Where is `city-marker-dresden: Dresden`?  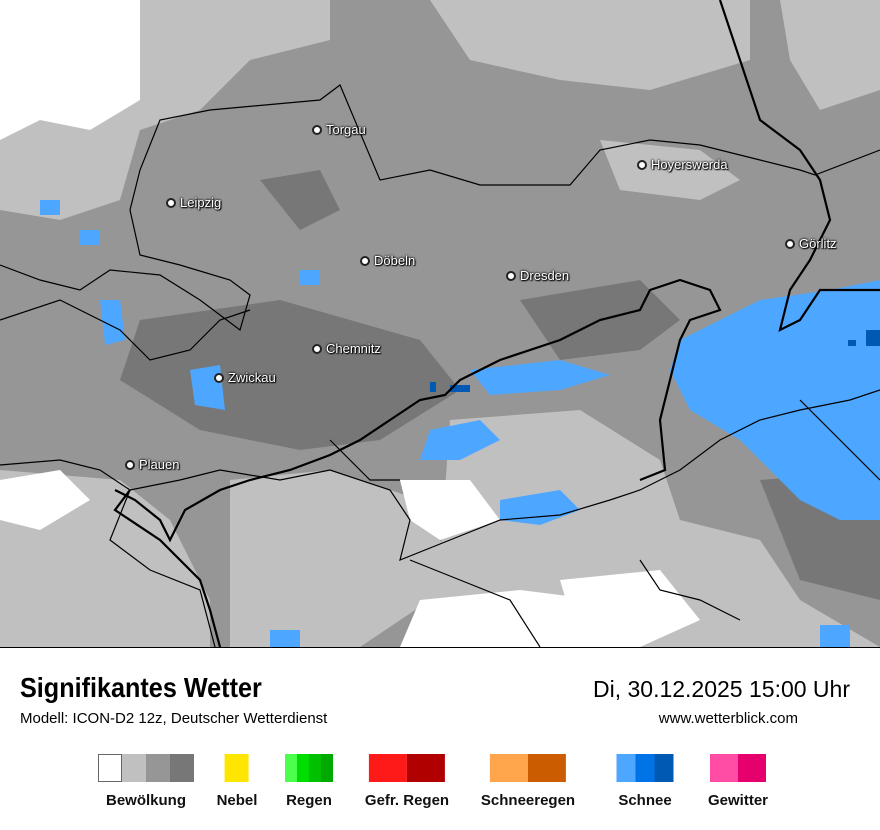 city-marker-dresden: Dresden is located at coordinates (537, 275).